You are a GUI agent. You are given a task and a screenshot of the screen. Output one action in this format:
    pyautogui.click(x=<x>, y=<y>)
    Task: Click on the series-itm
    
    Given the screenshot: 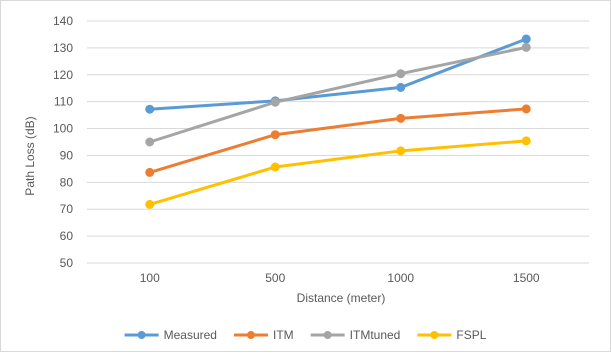 What is the action you would take?
    pyautogui.click(x=338, y=140)
    